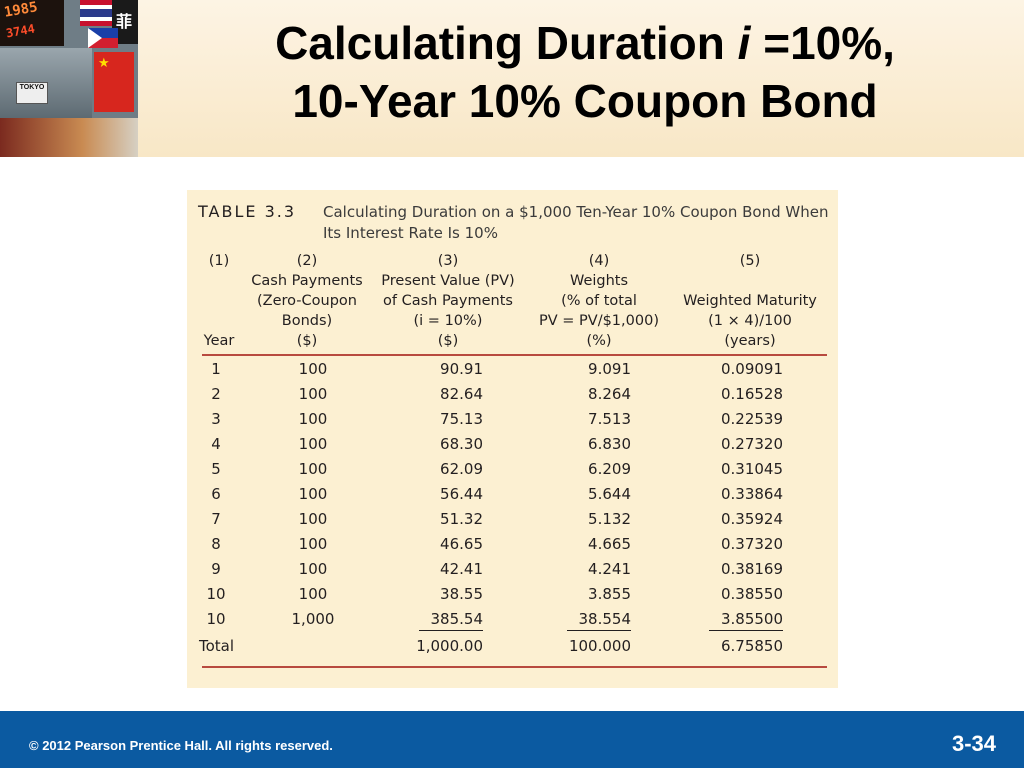 The height and width of the screenshot is (768, 1024). Describe the element at coordinates (751, 569) in the screenshot. I see `cell-weighted-maturity: 0.38169` at that location.